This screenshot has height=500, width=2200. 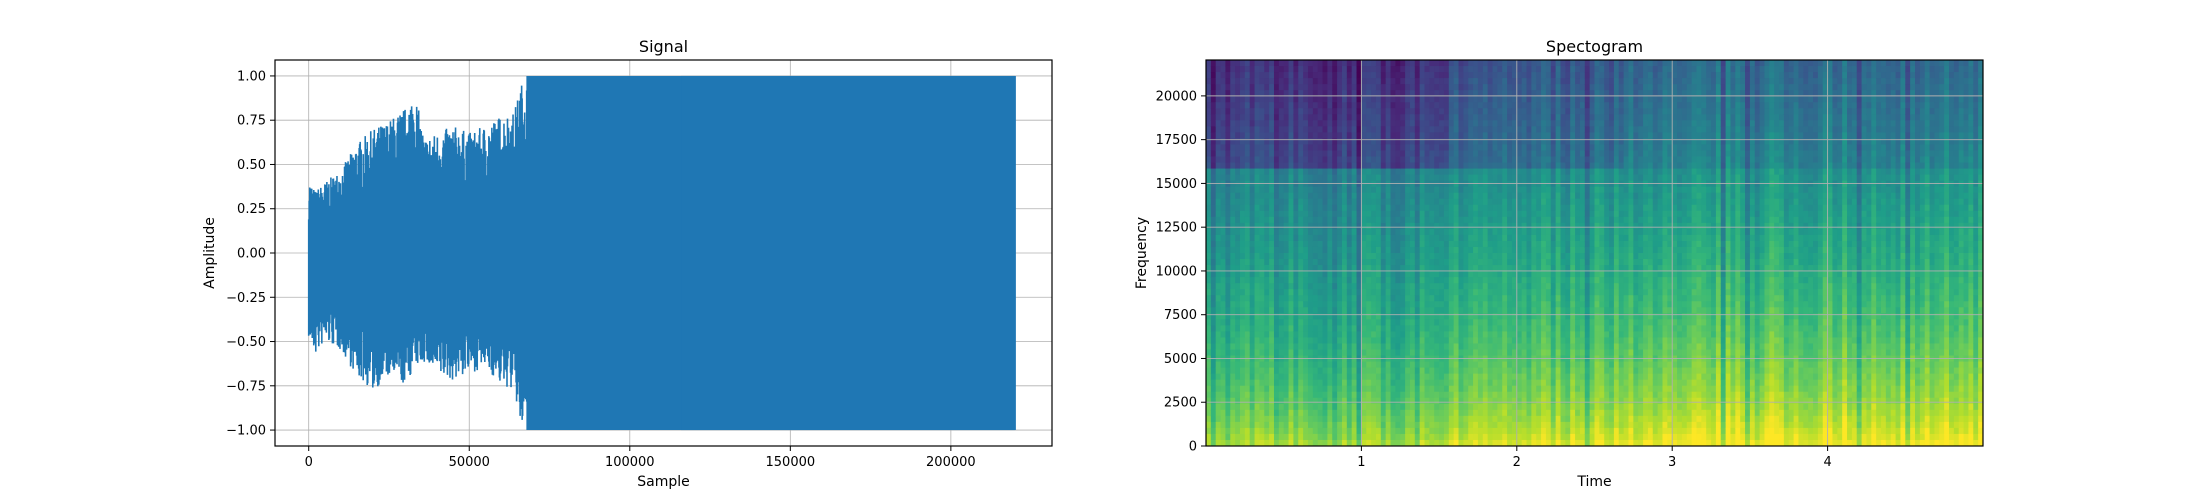 I want to click on spectrogram-y-tick-label: 0, so click(x=1193, y=447).